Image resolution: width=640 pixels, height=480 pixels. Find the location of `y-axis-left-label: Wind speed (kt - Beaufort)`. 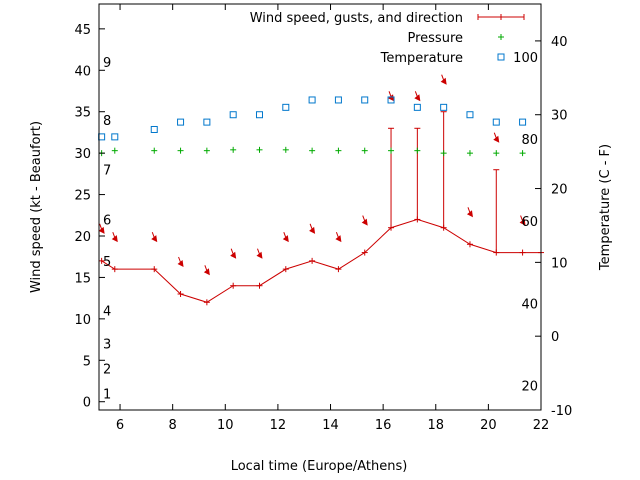

y-axis-left-label: Wind speed (kt - Beaufort) is located at coordinates (36, 207).